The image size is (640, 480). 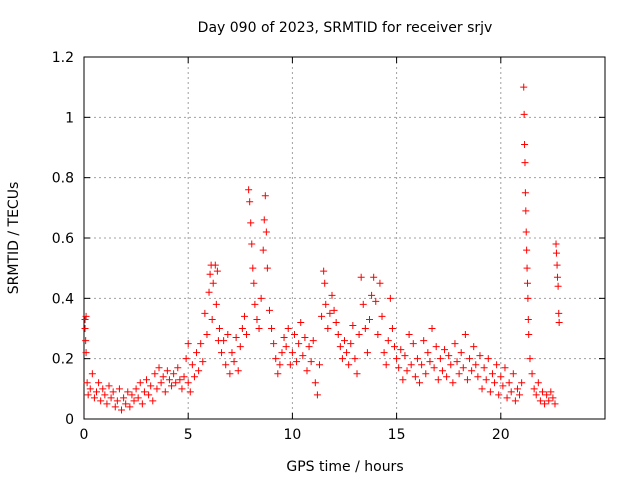 I want to click on y-tick-label: 1, so click(x=69, y=118).